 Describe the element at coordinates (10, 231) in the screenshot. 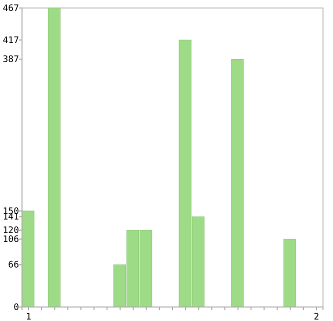

I see `y-tick-label: 120` at that location.